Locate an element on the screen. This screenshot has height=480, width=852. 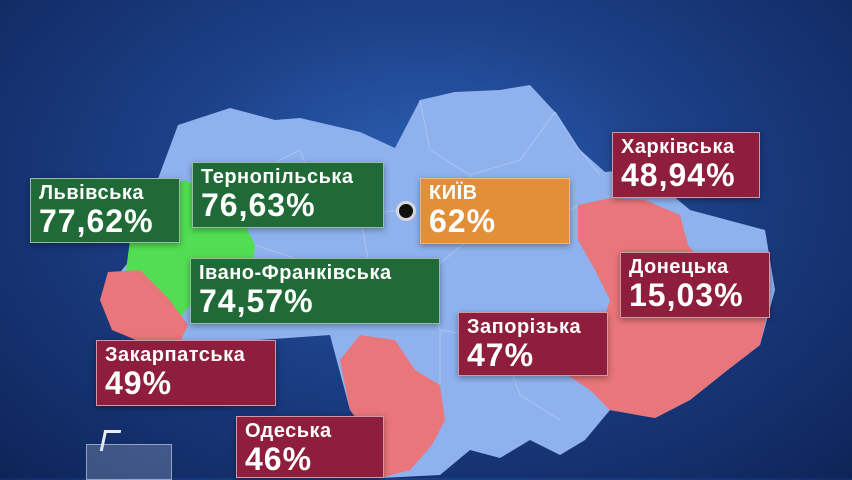
region-percent: 48,94% is located at coordinates (678, 175).